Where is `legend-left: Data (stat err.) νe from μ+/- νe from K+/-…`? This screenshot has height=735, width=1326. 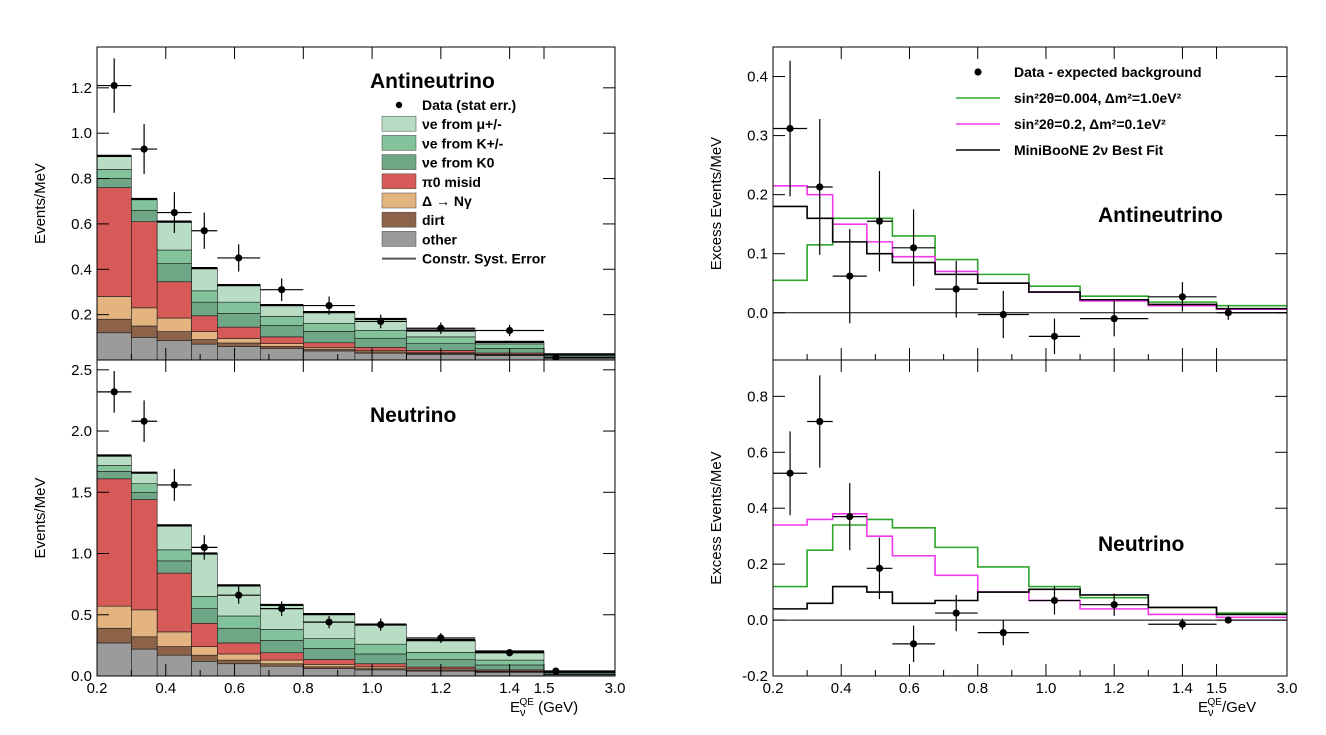
legend-left: Data (stat err.) νe from μ+/- νe from K+/-… is located at coordinates (463, 182).